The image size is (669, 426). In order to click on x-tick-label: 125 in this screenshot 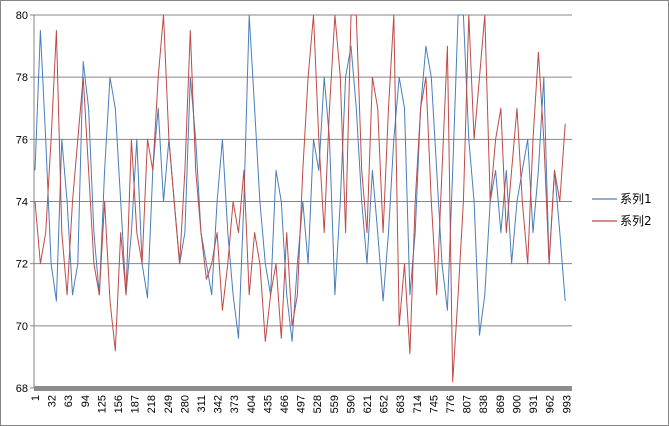, I will do `click(102, 404)`.